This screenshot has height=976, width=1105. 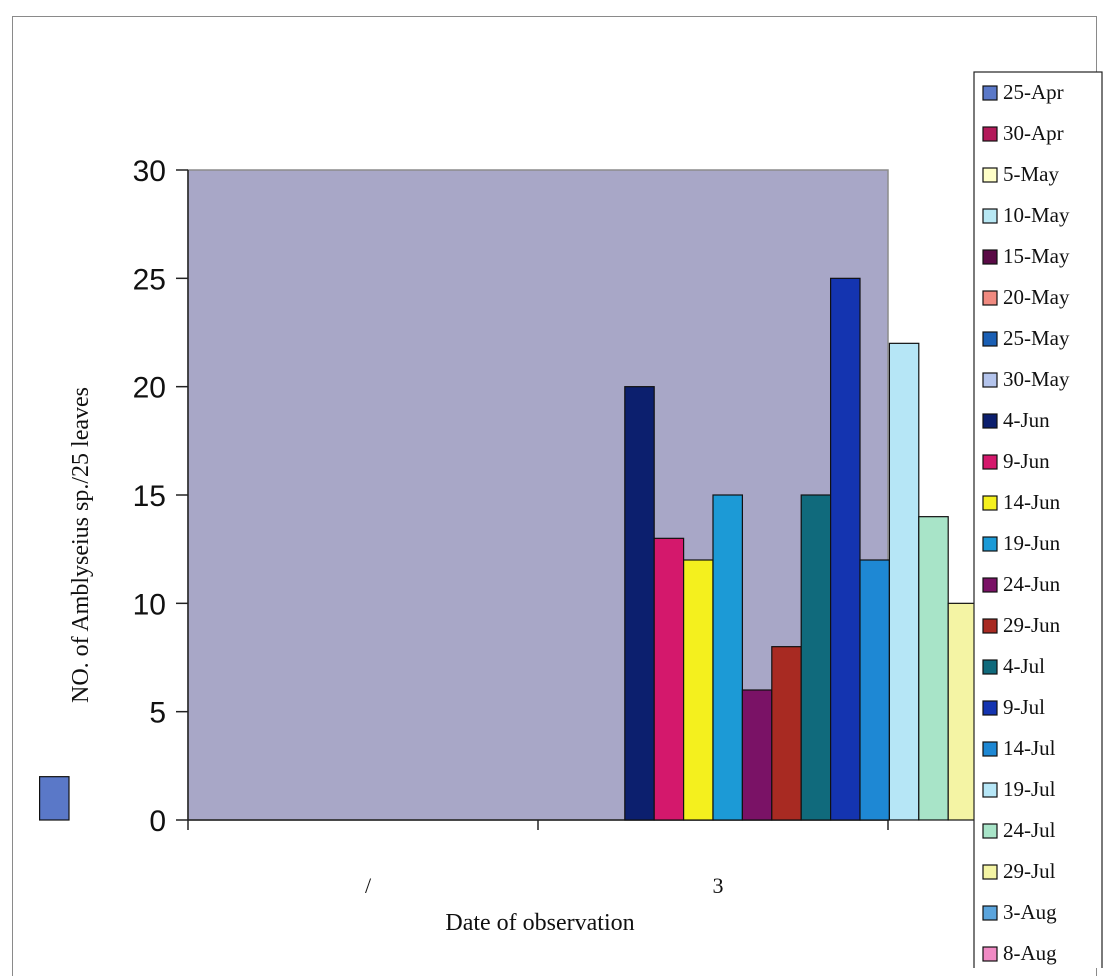 What do you see at coordinates (149, 496) in the screenshot?
I see `y-tick-label: 15` at bounding box center [149, 496].